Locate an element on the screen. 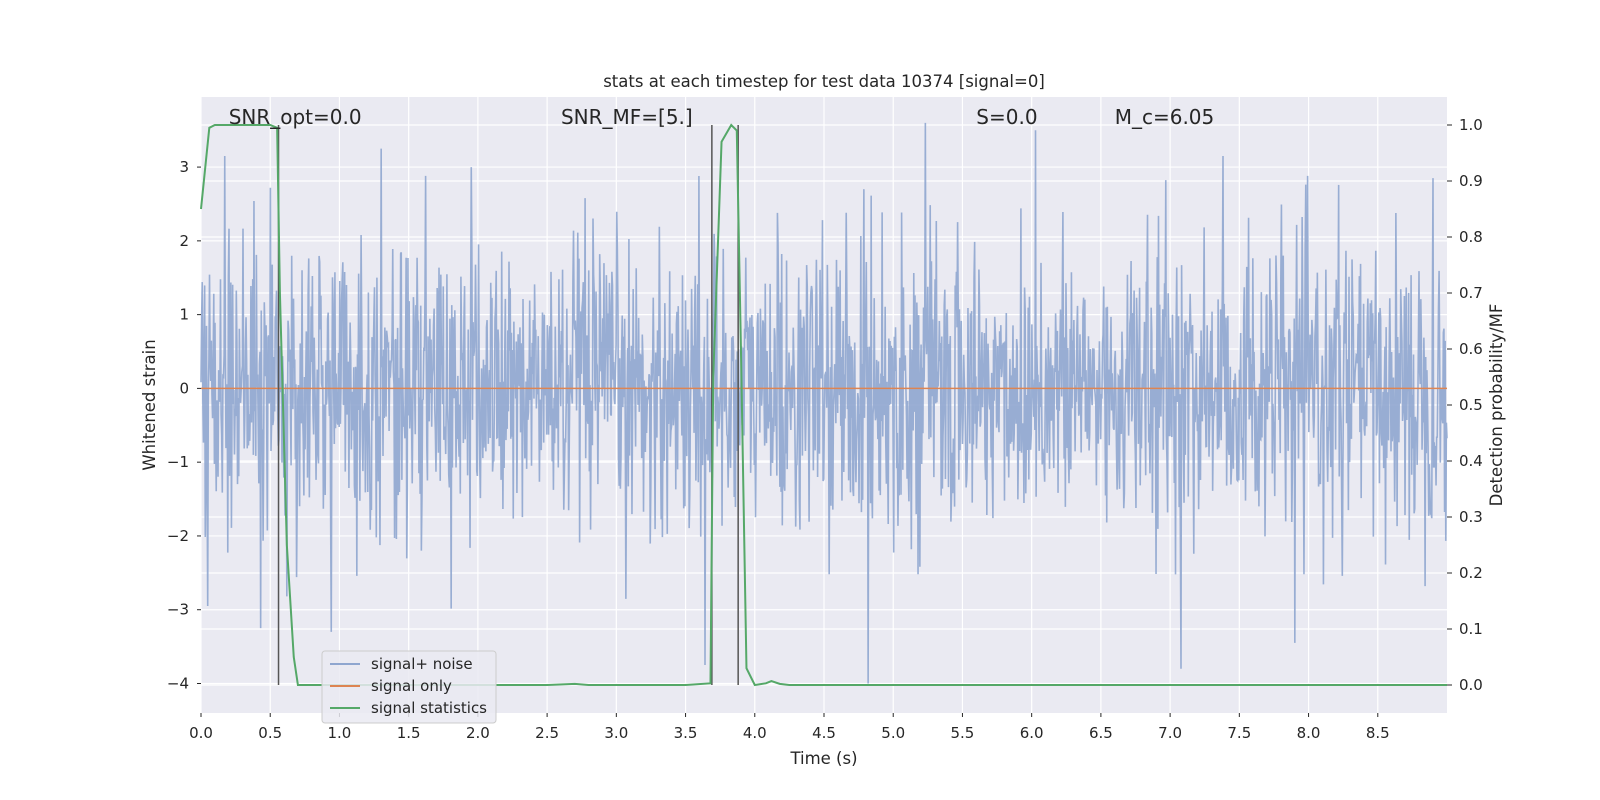 The image size is (1600, 800). y-right-tick-label-1: 0.1 is located at coordinates (1471, 629).